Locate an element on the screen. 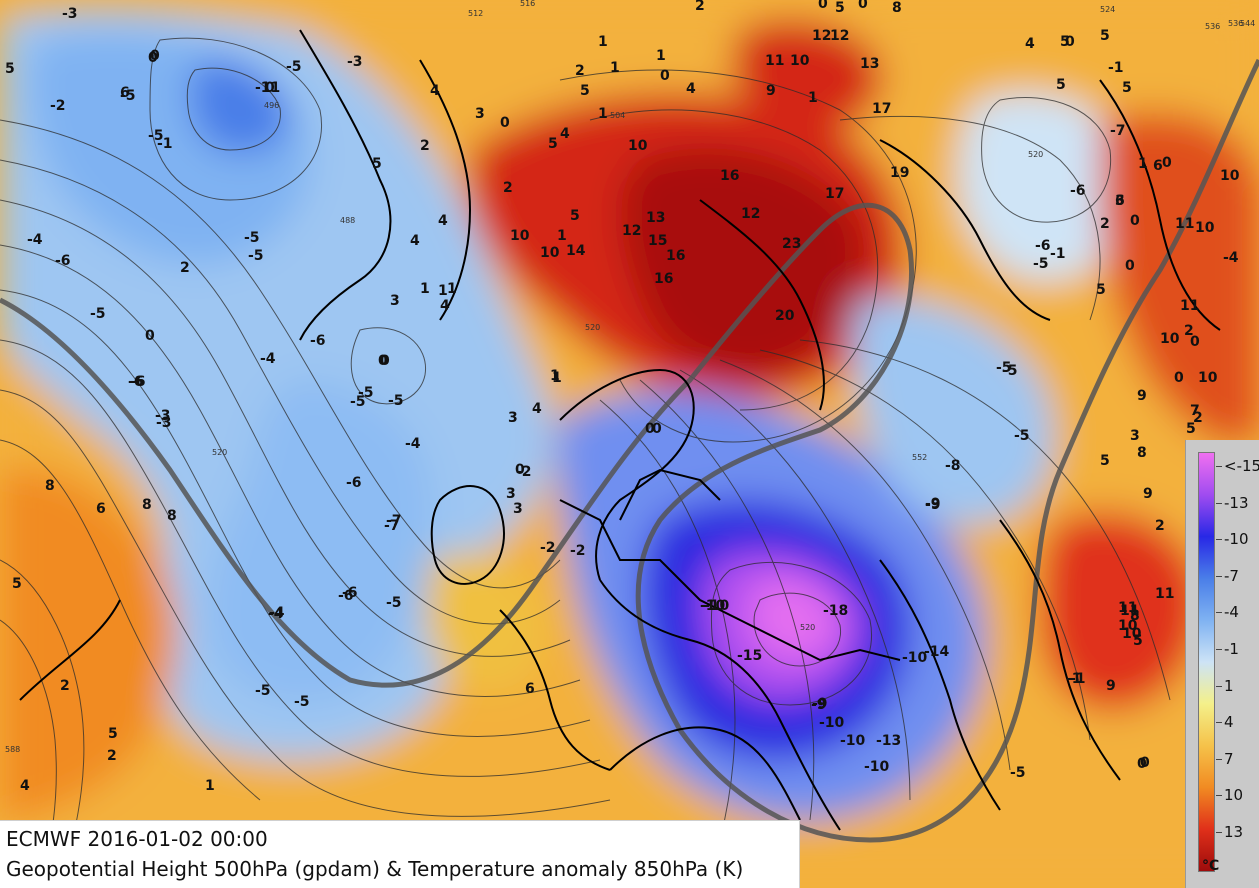 This screenshot has height=888, width=1259. contour-value-label: 520 is located at coordinates (592, 327).